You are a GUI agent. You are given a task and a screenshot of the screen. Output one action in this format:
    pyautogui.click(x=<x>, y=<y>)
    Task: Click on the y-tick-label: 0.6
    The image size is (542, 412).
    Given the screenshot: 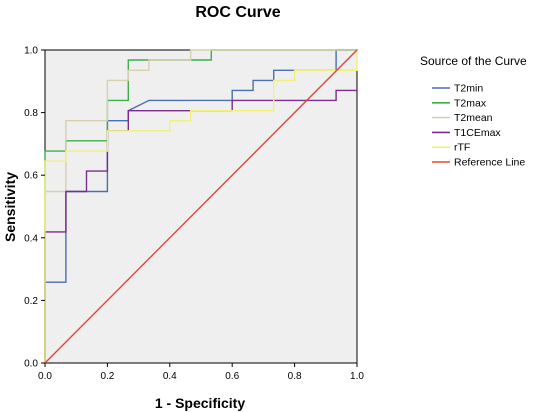 What is the action you would take?
    pyautogui.click(x=31, y=176)
    